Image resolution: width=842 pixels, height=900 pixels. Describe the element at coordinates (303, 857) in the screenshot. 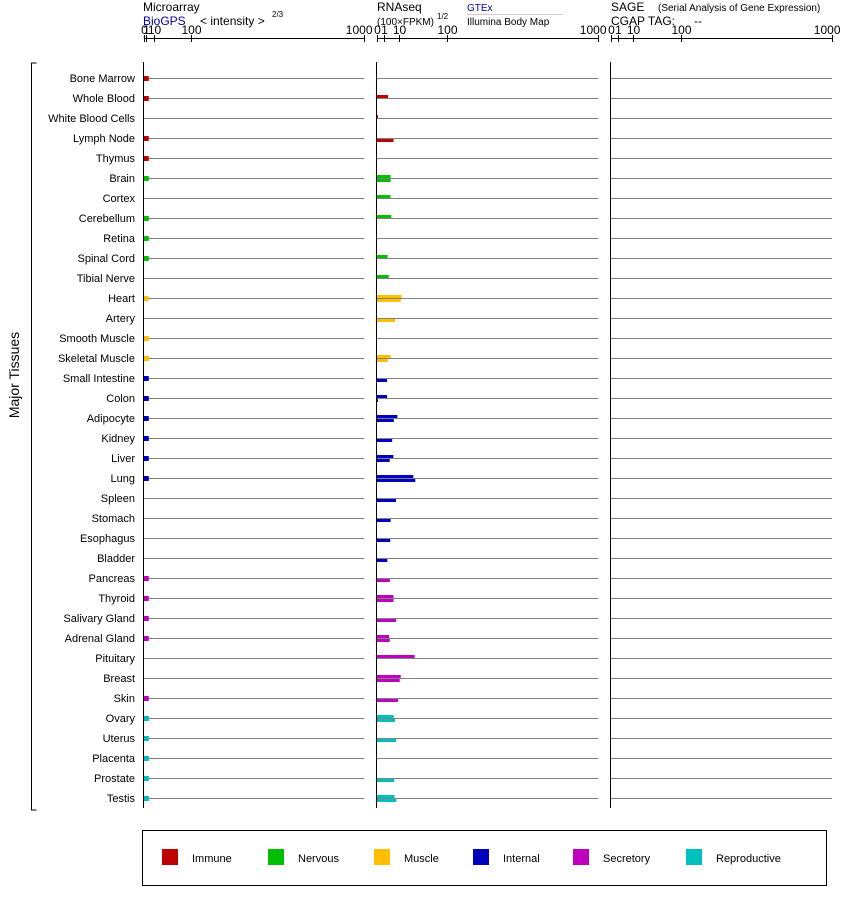

I see `legend-item: Nervous` at that location.